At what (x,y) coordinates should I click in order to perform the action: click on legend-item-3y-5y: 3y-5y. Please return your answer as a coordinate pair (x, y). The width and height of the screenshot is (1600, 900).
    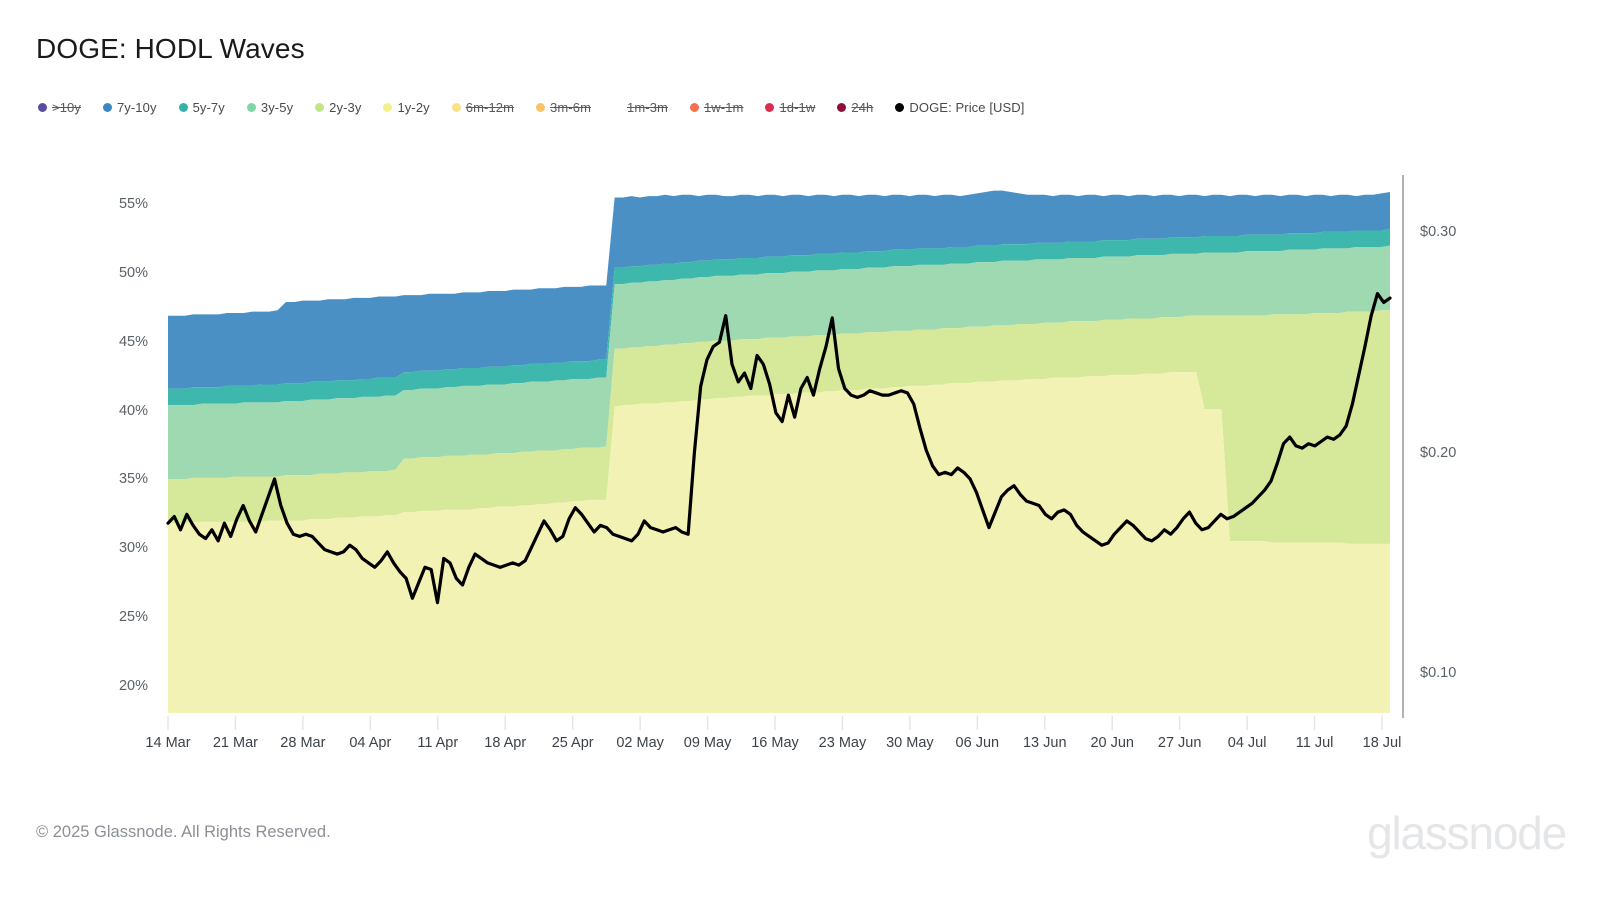
    Looking at the image, I should click on (270, 107).